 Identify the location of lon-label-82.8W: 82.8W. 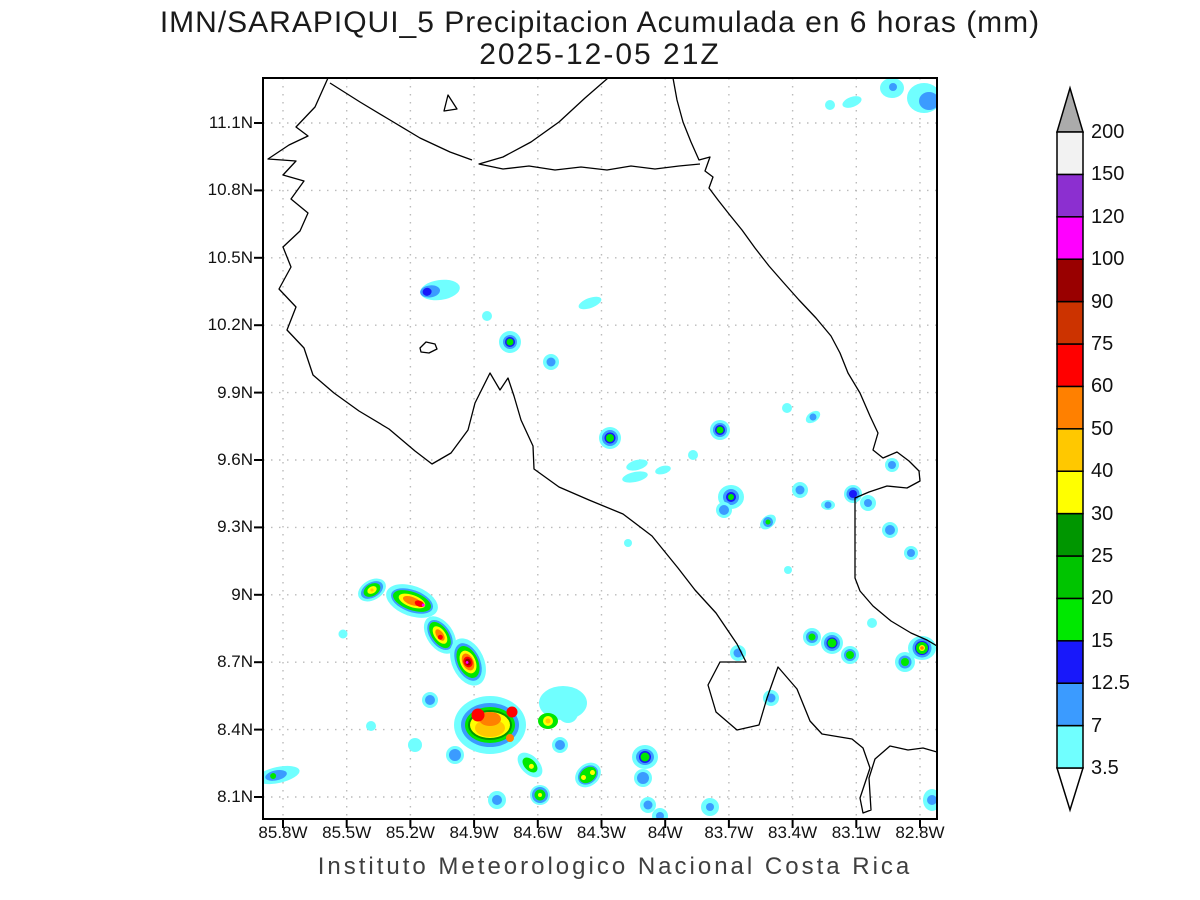
(920, 832).